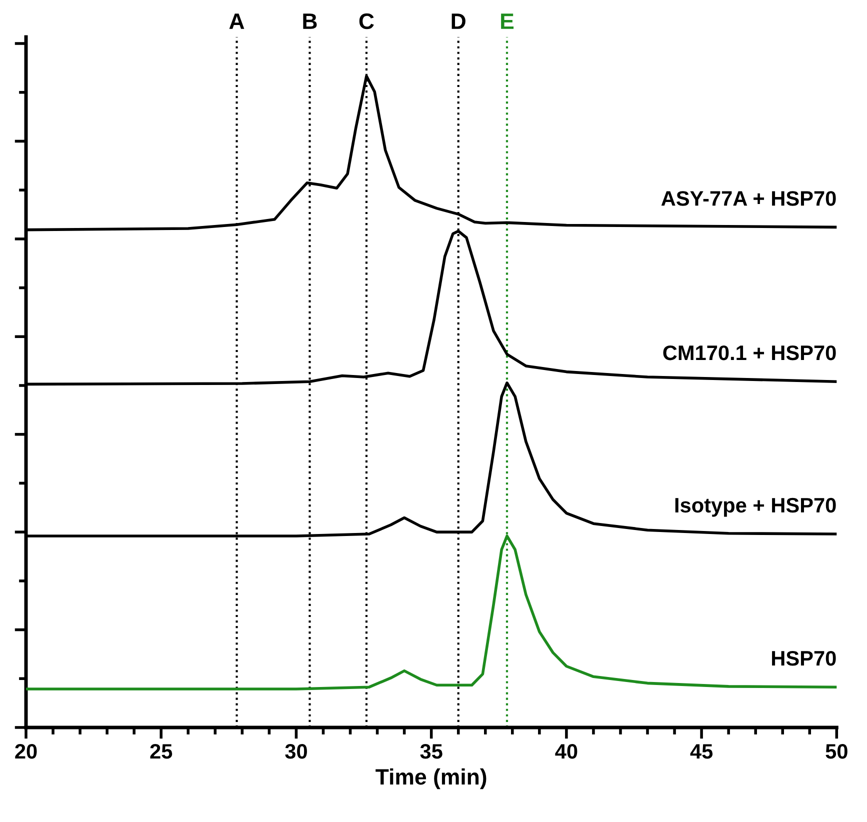  Describe the element at coordinates (837, 751) in the screenshot. I see `x-tick-label: 50` at that location.